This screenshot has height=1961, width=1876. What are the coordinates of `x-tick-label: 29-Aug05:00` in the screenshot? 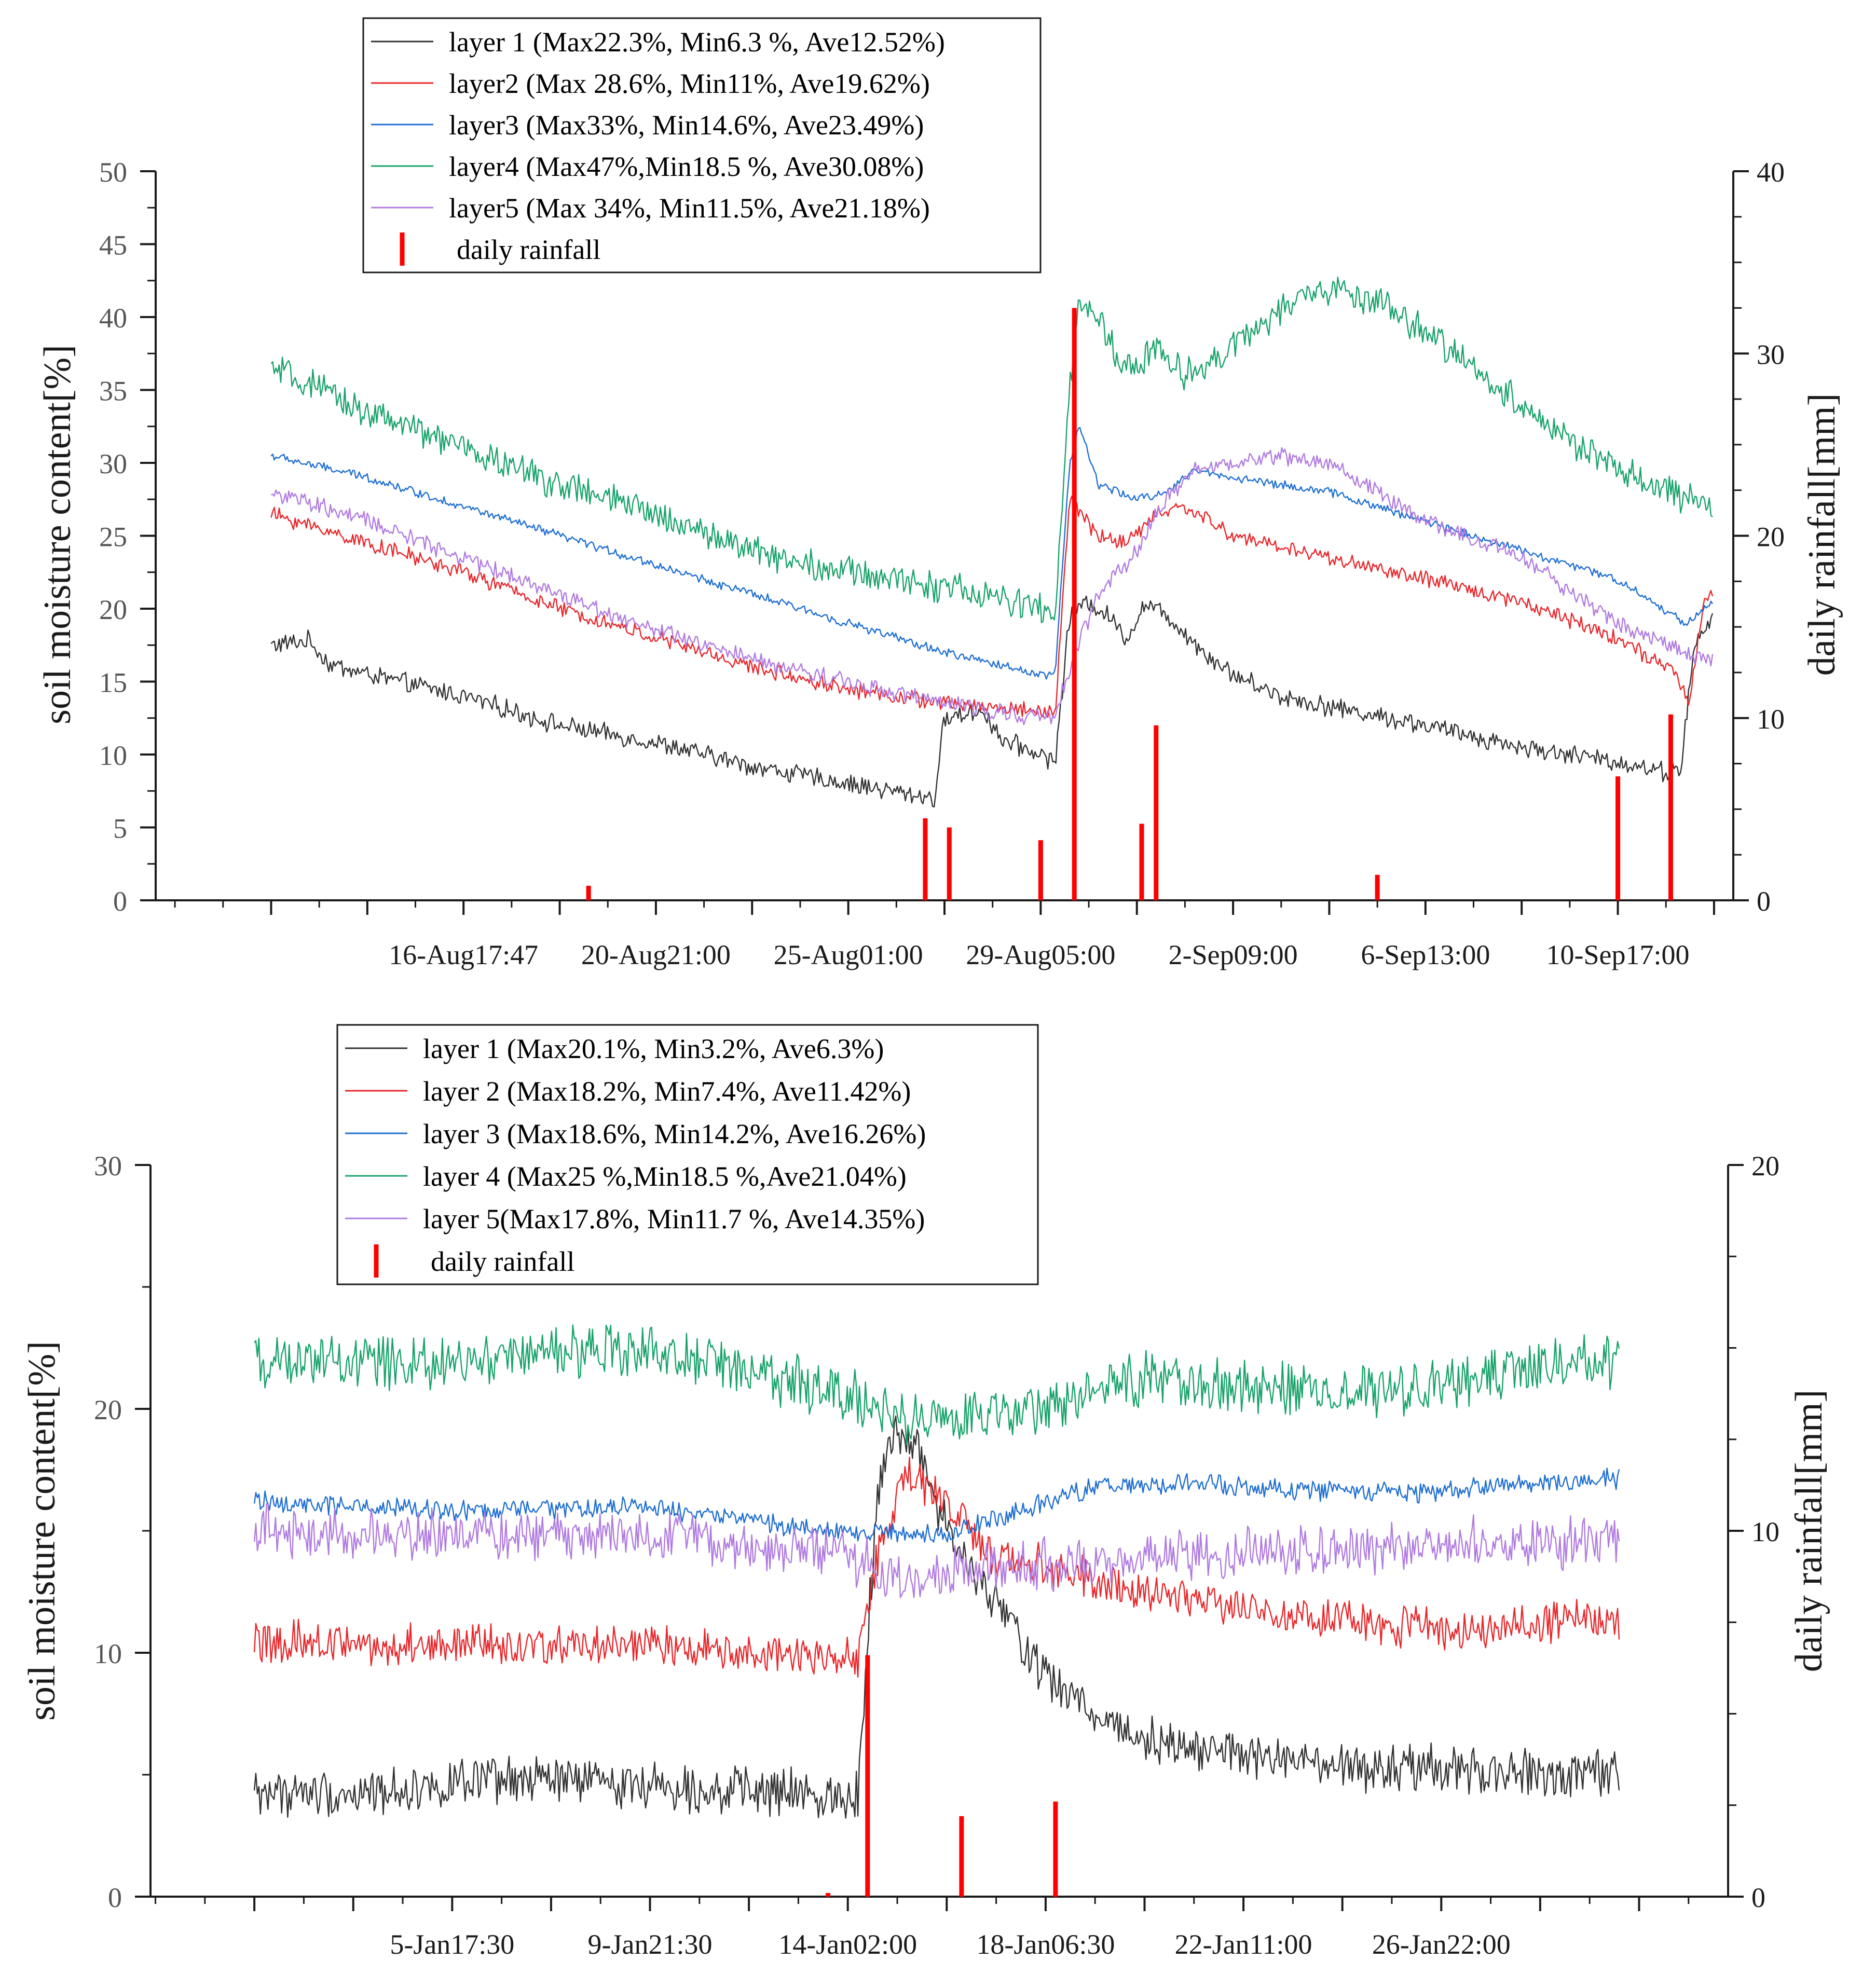 It's located at (1040, 954).